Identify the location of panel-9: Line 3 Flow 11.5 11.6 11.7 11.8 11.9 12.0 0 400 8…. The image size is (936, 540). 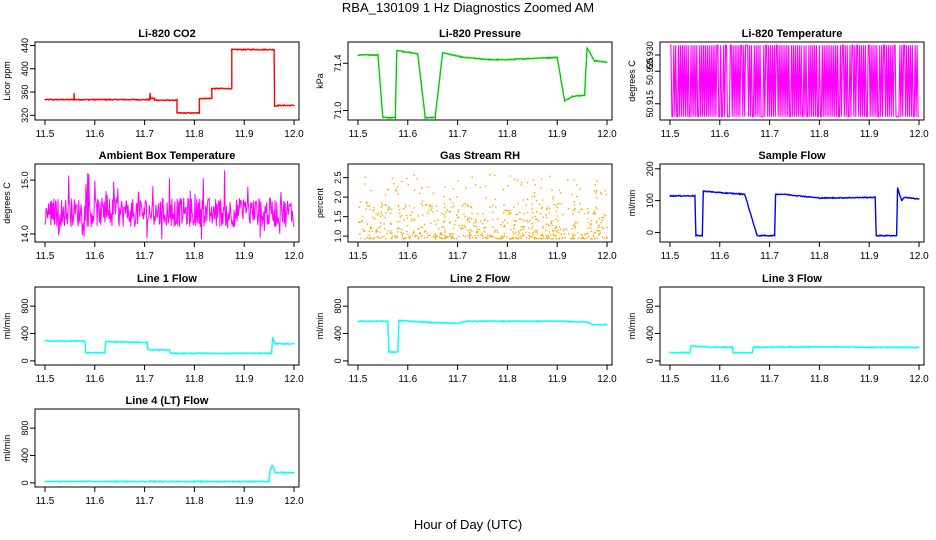
(778, 329).